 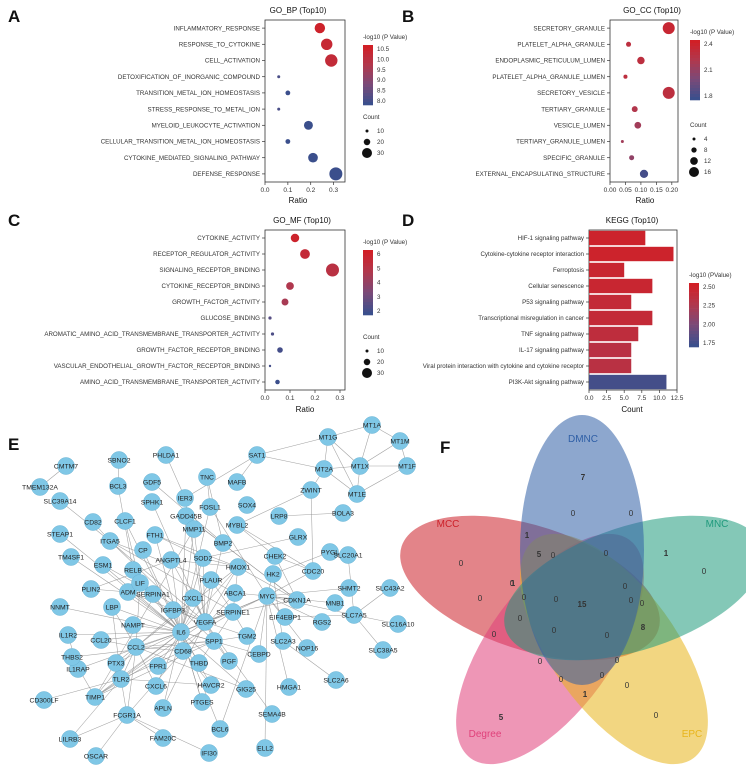 What do you see at coordinates (289, 398) in the screenshot?
I see `x-tick-label: 0.1` at bounding box center [289, 398].